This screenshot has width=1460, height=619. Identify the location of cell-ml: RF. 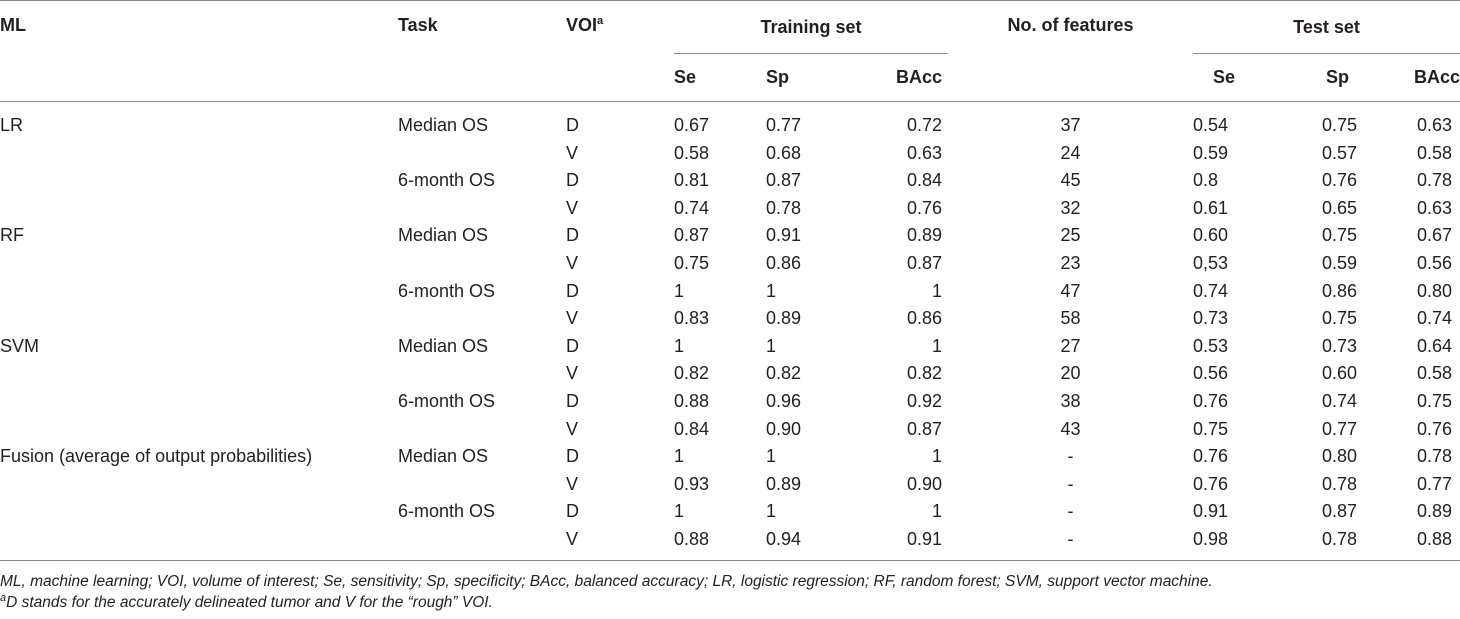
(12, 235).